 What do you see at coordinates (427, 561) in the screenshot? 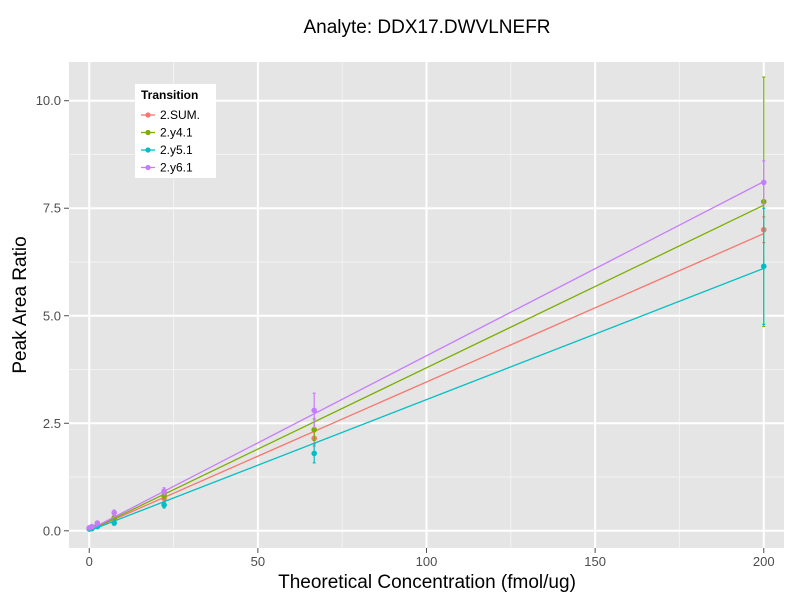
I see `x-tick-label: 100` at bounding box center [427, 561].